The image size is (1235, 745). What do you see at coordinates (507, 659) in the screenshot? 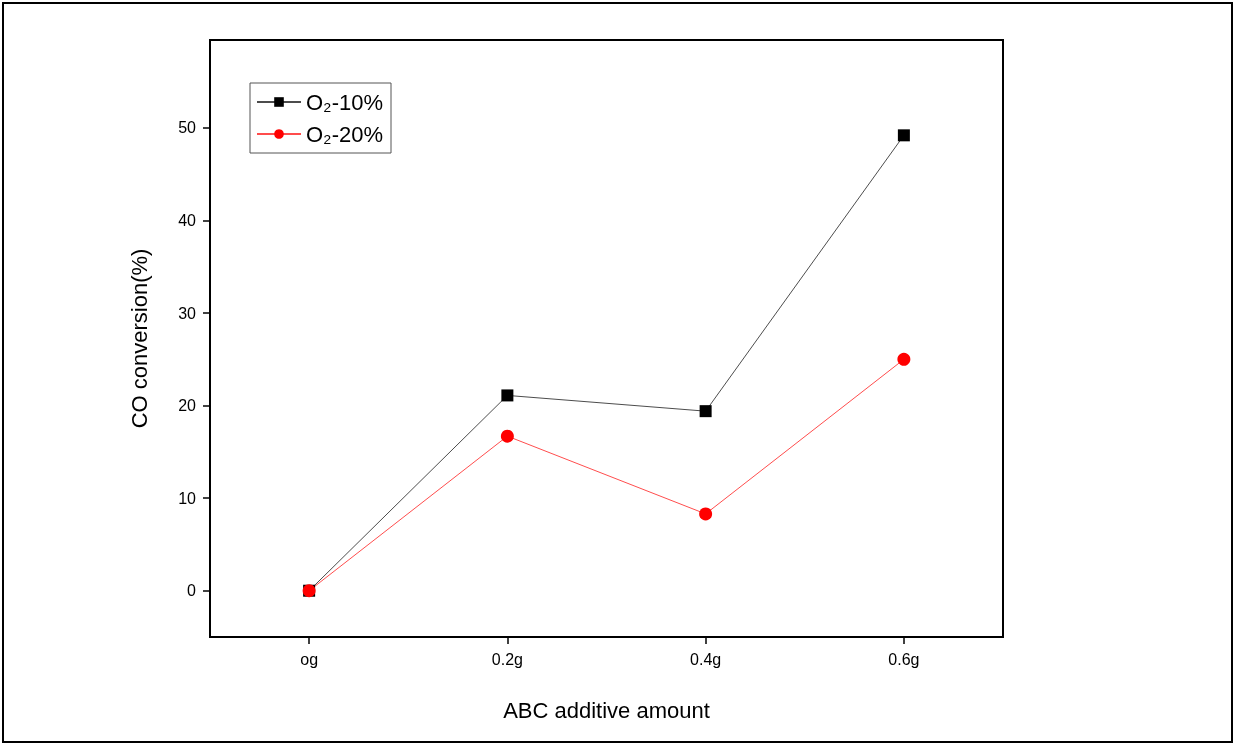
I see `x-tick-label: 0.2g` at bounding box center [507, 659].